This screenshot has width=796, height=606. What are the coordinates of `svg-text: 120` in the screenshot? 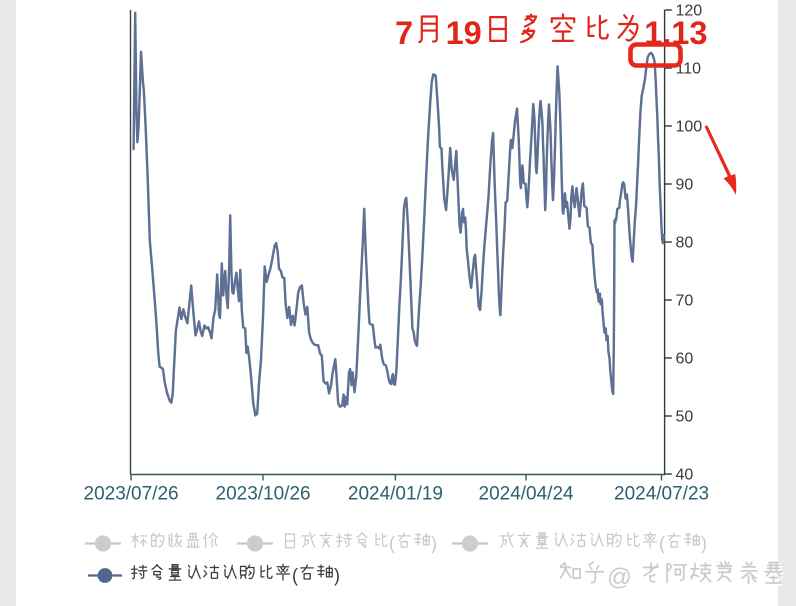 It's located at (689, 11).